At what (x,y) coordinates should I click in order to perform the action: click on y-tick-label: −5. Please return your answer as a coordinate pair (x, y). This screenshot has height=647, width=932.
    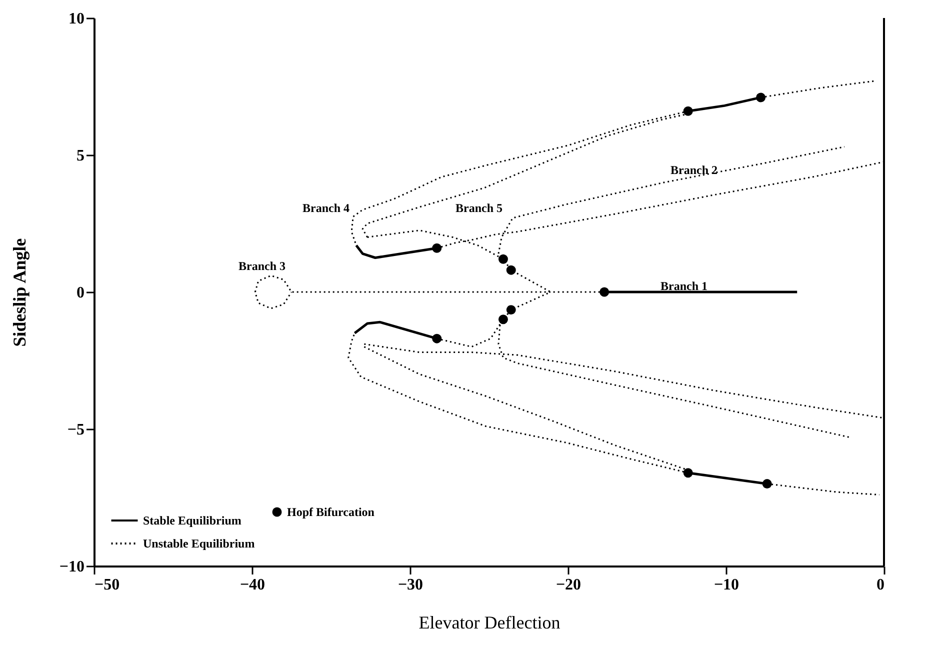
    Looking at the image, I should click on (75, 430).